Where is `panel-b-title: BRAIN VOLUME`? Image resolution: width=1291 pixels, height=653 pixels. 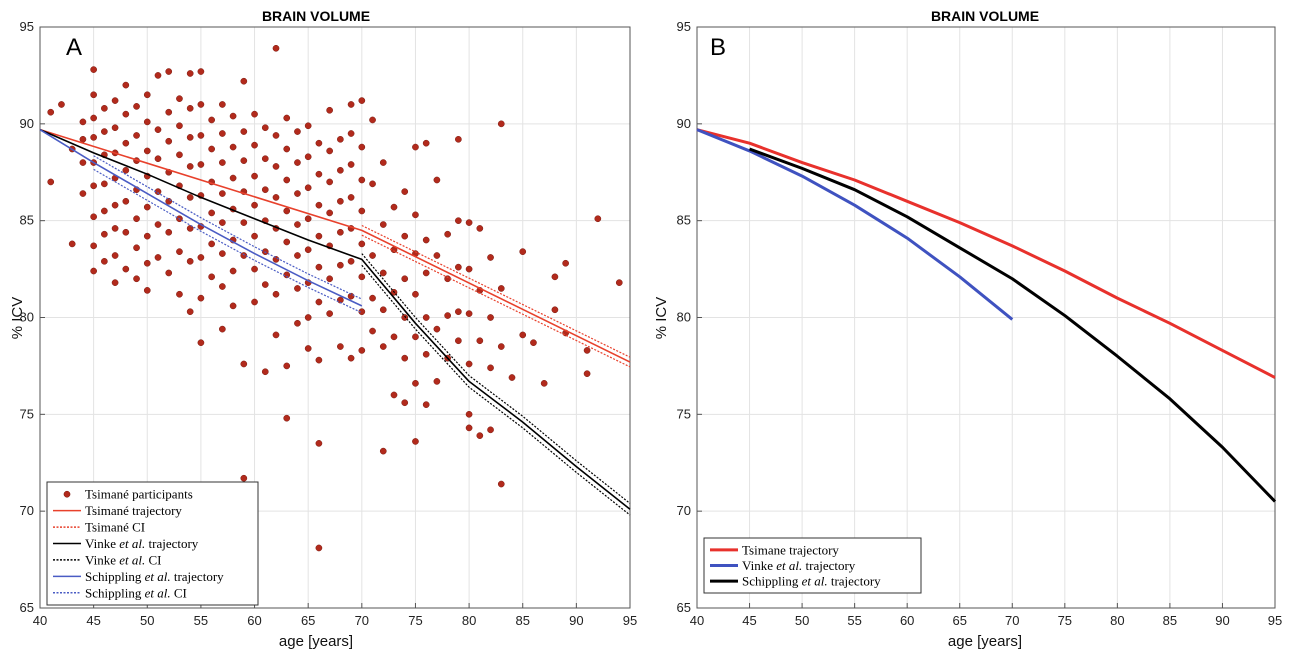 panel-b-title: BRAIN VOLUME is located at coordinates (985, 16).